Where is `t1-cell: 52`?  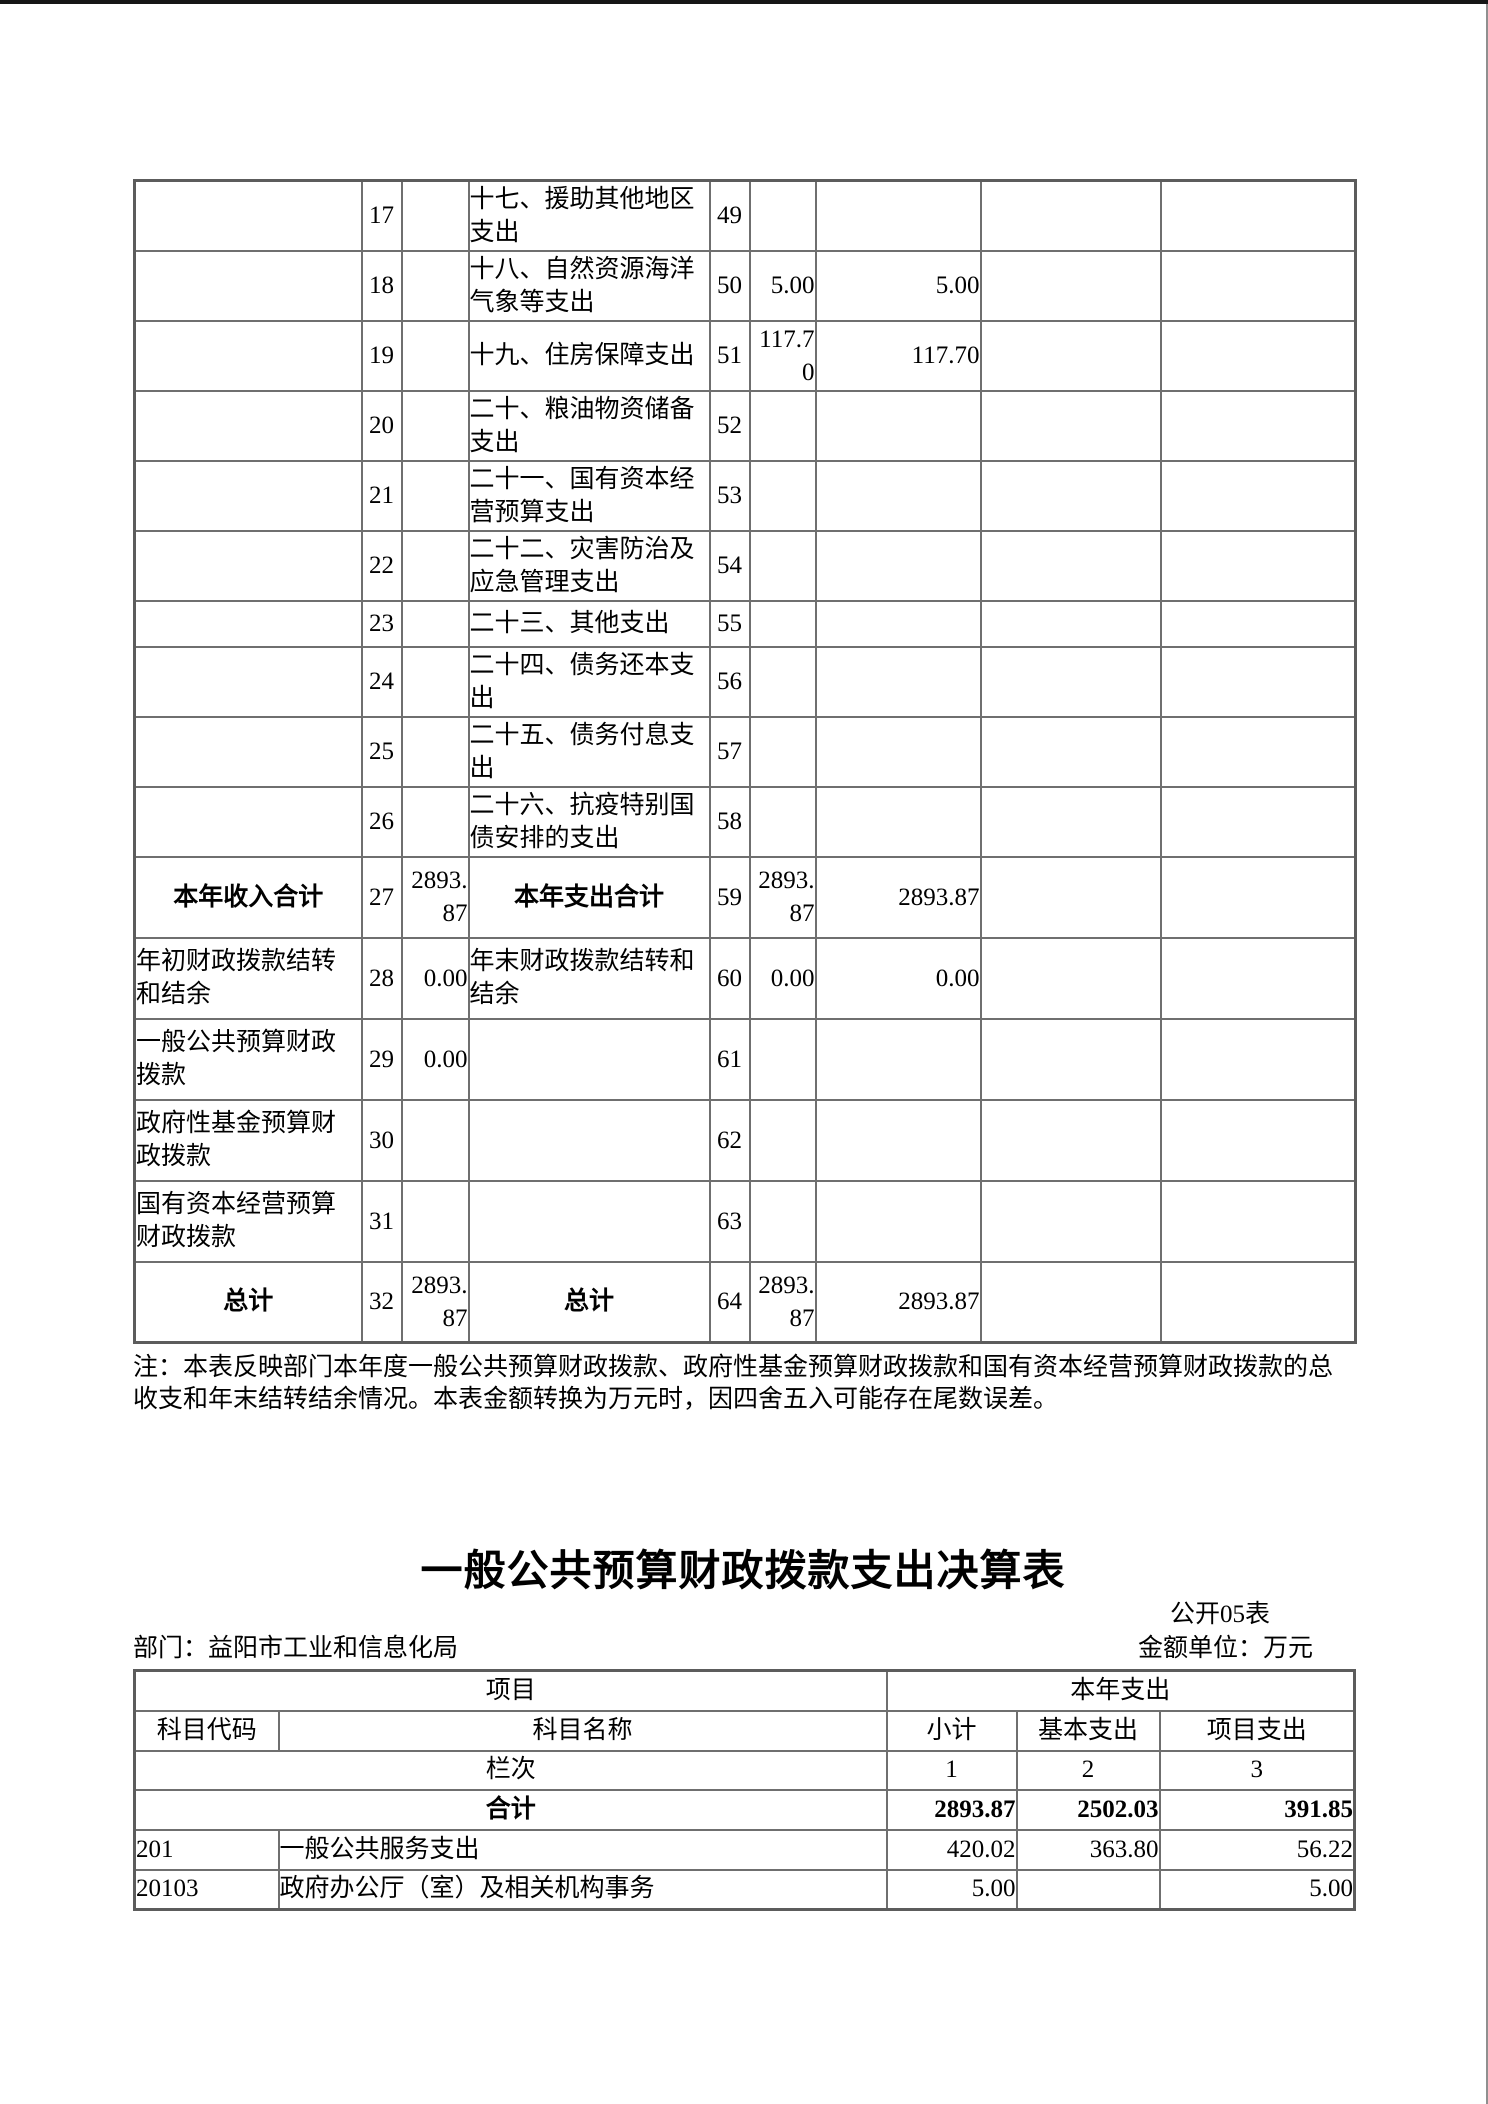
t1-cell: 52 is located at coordinates (729, 425).